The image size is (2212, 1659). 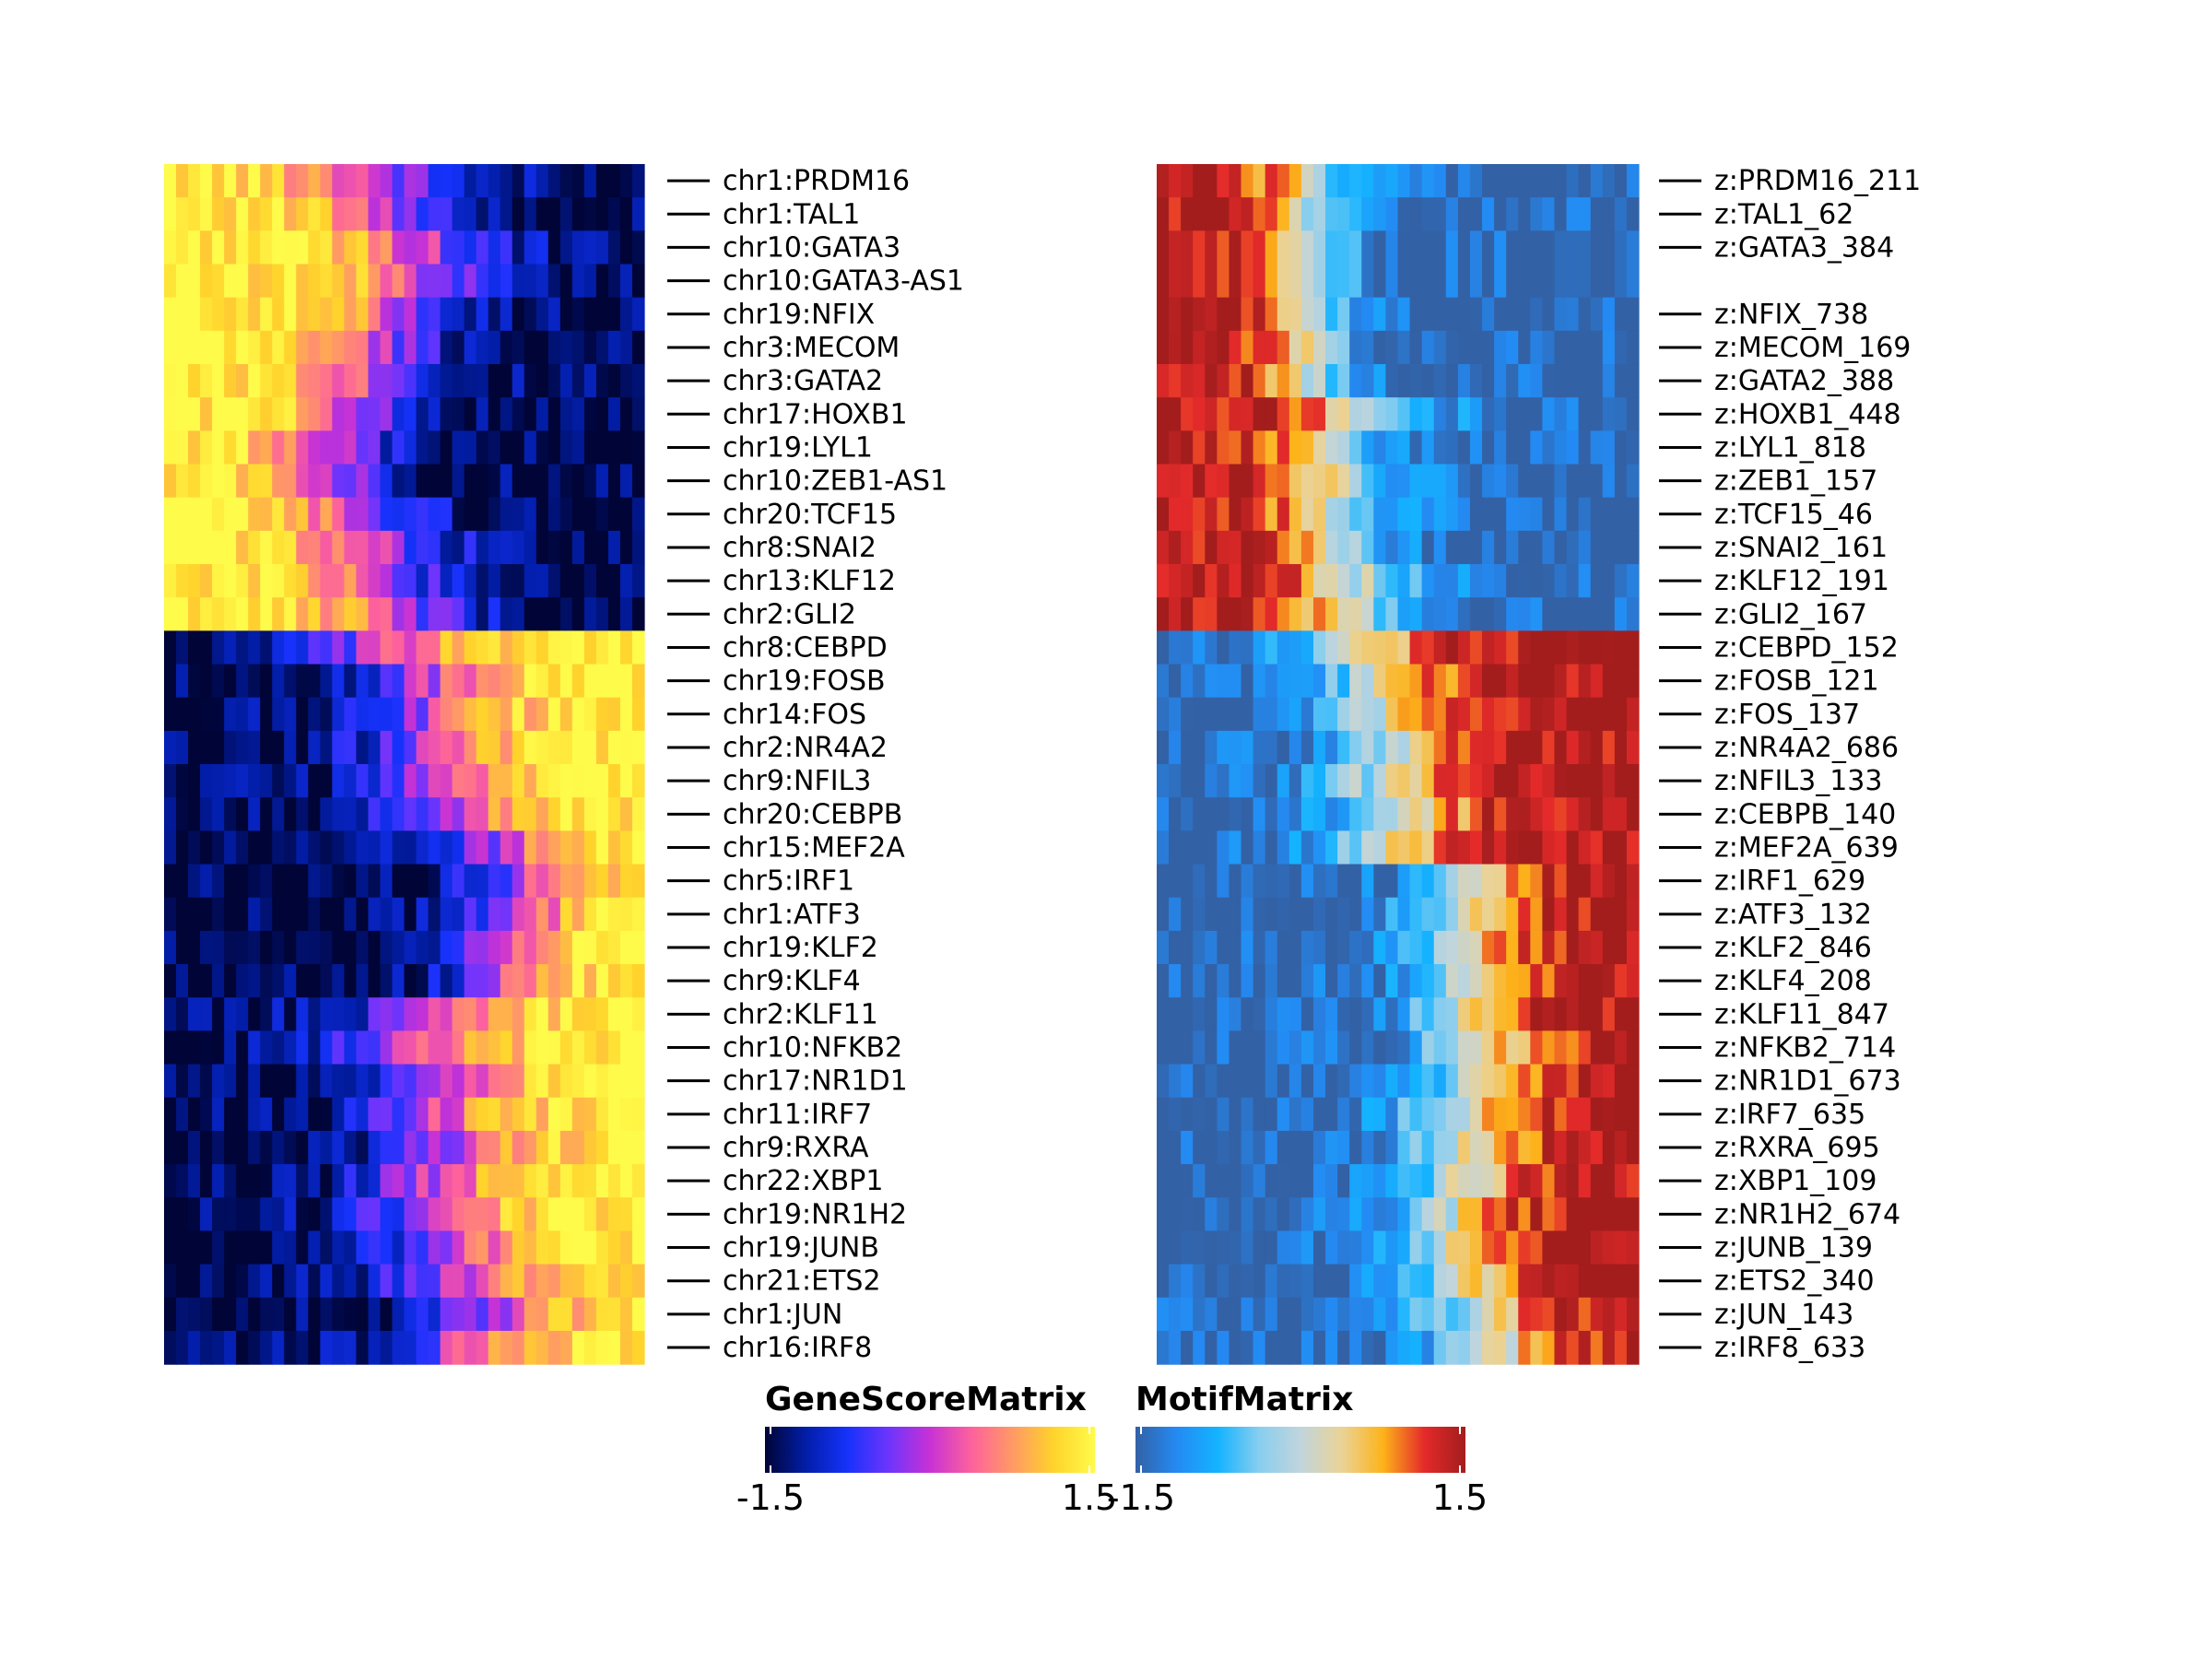 What do you see at coordinates (788, 881) in the screenshot?
I see `gs-row-label: chr5:IRF1` at bounding box center [788, 881].